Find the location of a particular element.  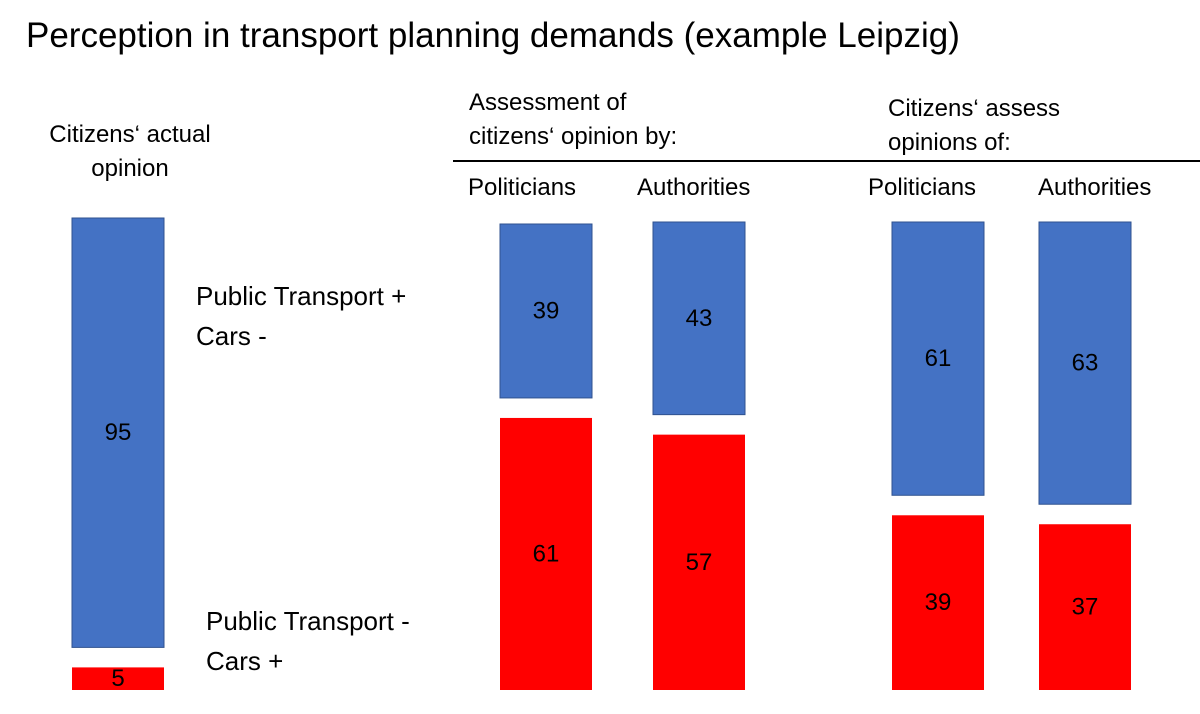

group-divider-line is located at coordinates (826, 161).